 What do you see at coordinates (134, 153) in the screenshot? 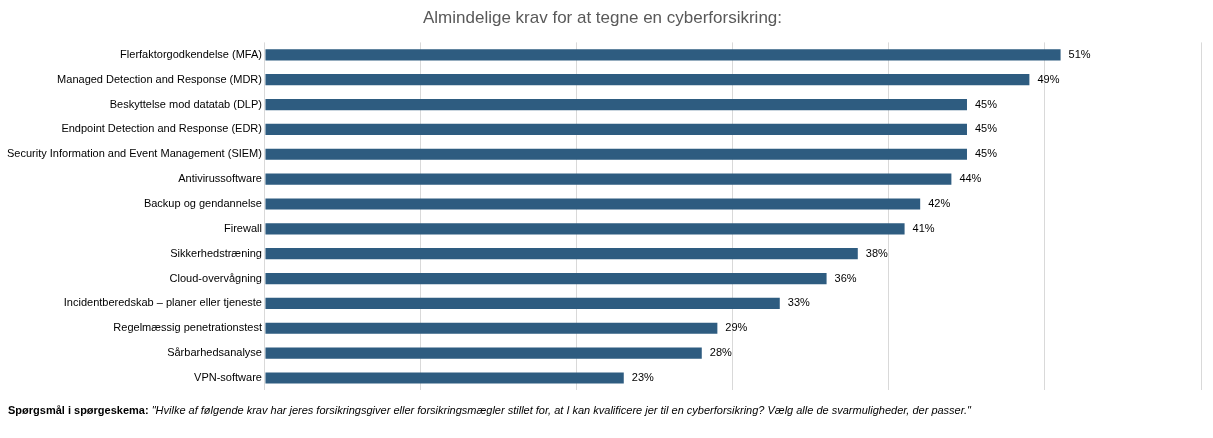
I see `y-tick-label: Security Information and Event Management (SIEM)` at bounding box center [134, 153].